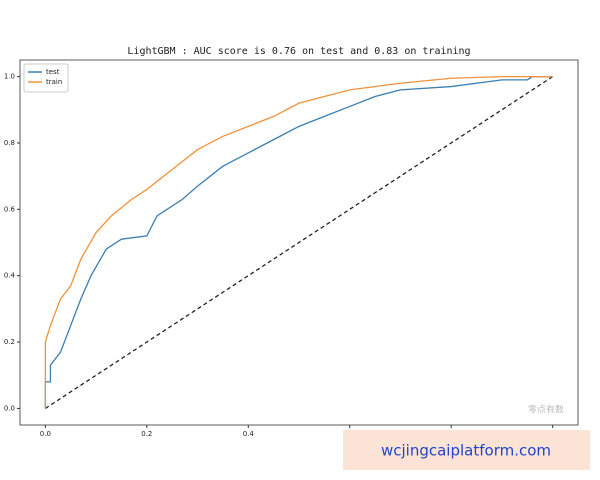 This screenshot has height=480, width=600. What do you see at coordinates (9, 77) in the screenshot?
I see `y-tick-label: 1.0` at bounding box center [9, 77].